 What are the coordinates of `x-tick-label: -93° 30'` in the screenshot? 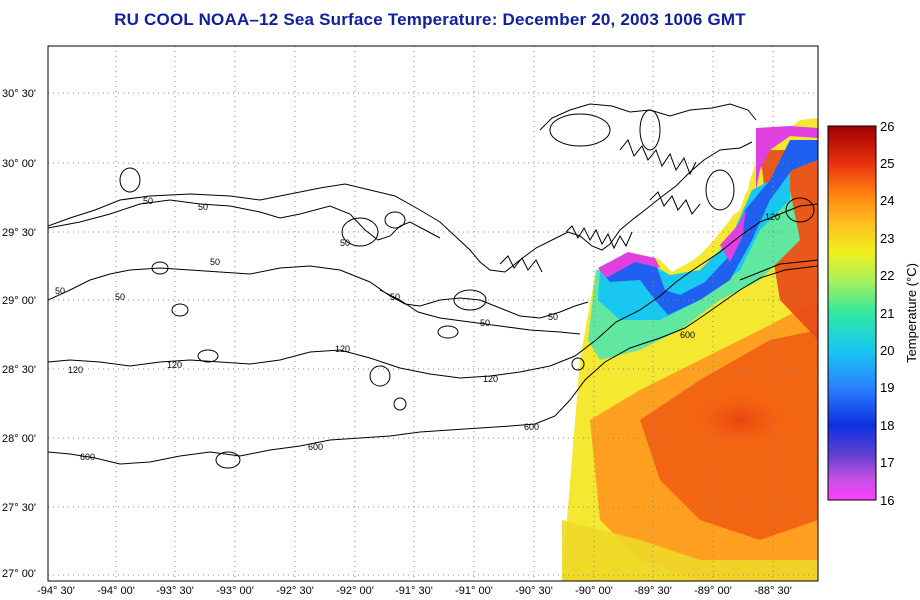 It's located at (175, 591).